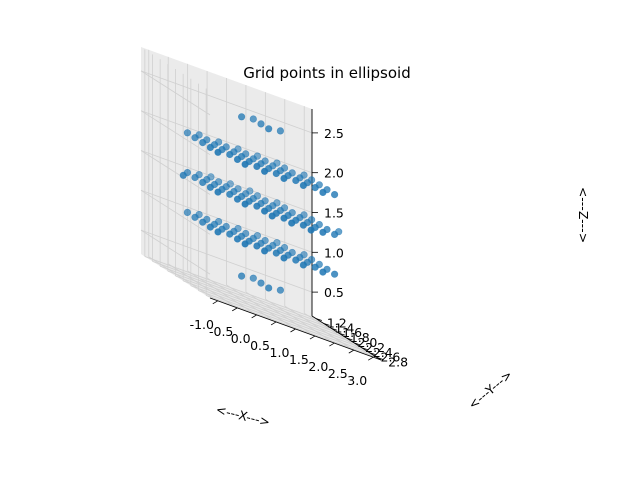  Describe the element at coordinates (352, 332) in the screenshot. I see `y-tick-label: 1.6` at that location.